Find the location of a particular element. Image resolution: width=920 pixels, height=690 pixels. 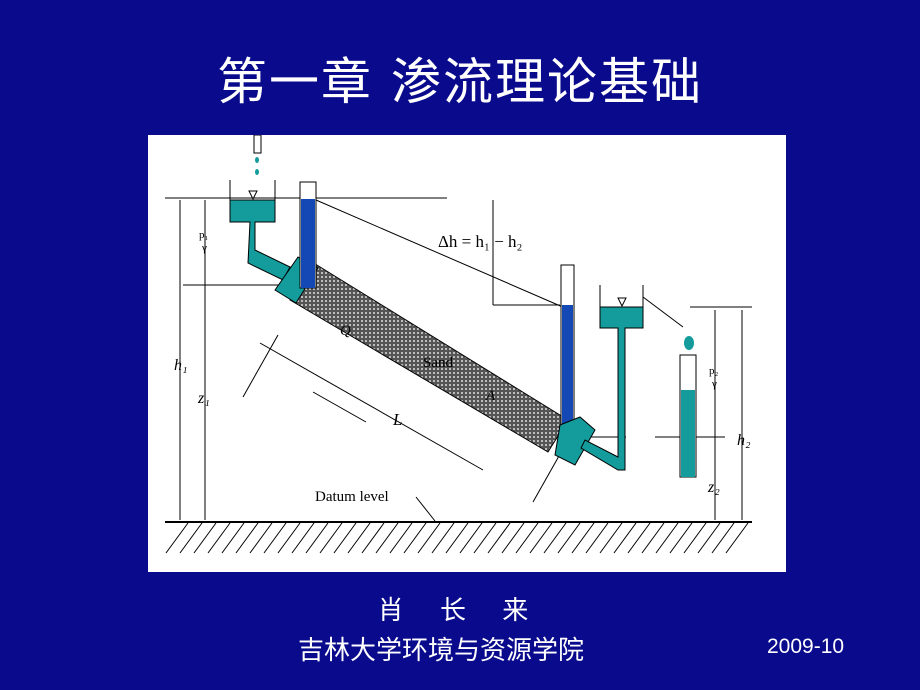

right-cap is located at coordinates (575, 441).